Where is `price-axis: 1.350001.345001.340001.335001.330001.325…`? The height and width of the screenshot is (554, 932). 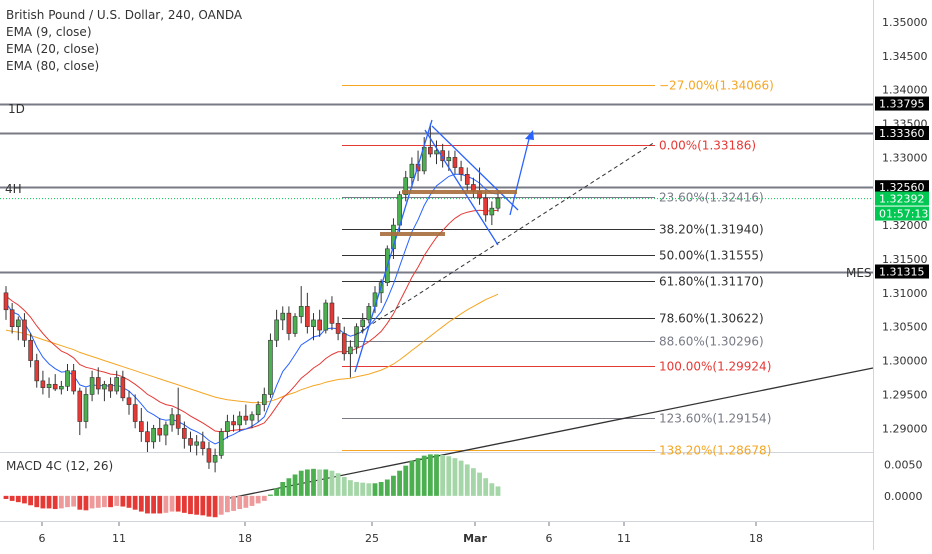
price-axis: 1.350001.345001.340001.335001.330001.325… is located at coordinates (902, 259).